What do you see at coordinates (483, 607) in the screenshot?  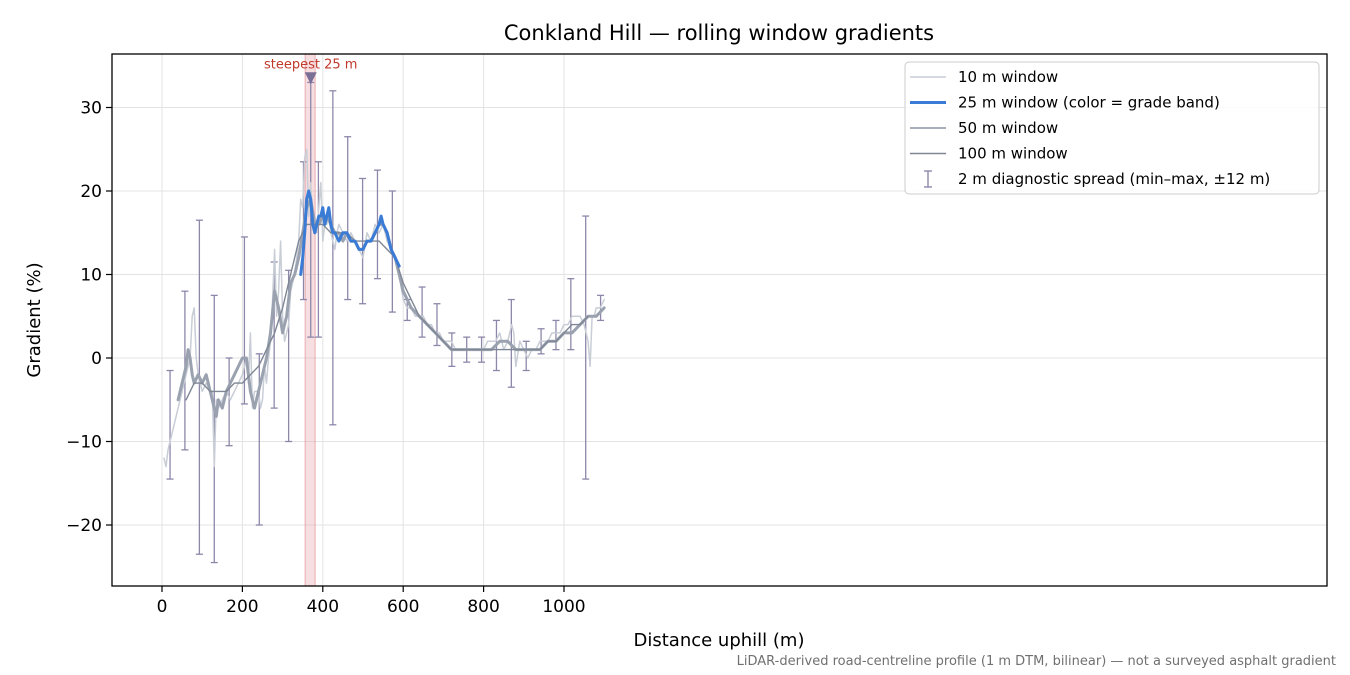 I see `x-tick-label: 800` at bounding box center [483, 607].